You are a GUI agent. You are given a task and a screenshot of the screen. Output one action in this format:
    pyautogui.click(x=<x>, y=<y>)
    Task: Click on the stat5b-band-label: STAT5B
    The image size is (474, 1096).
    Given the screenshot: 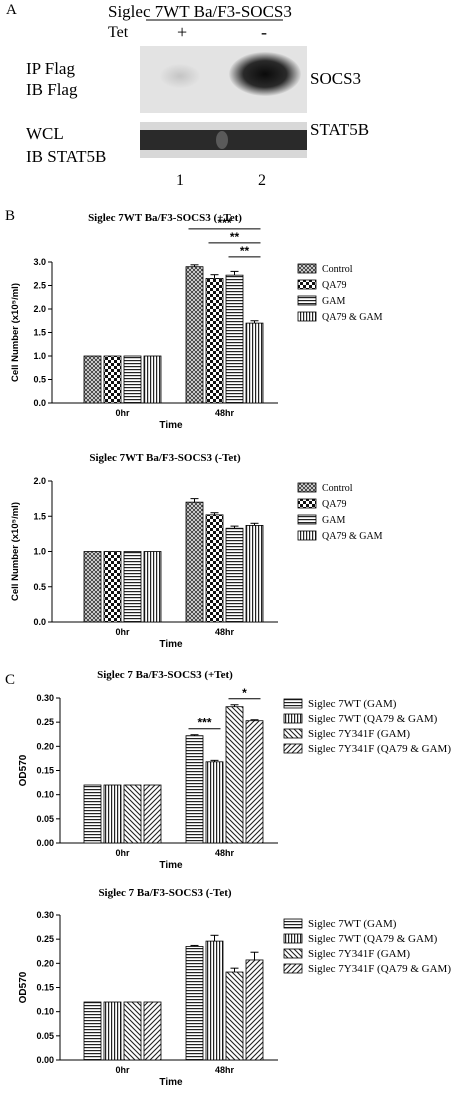 What is the action you would take?
    pyautogui.click(x=339, y=129)
    